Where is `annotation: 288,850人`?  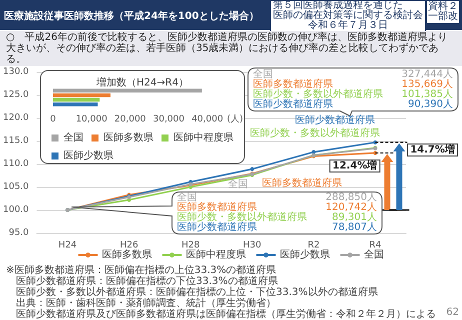 annotation: 288,850人 is located at coordinates (351, 197).